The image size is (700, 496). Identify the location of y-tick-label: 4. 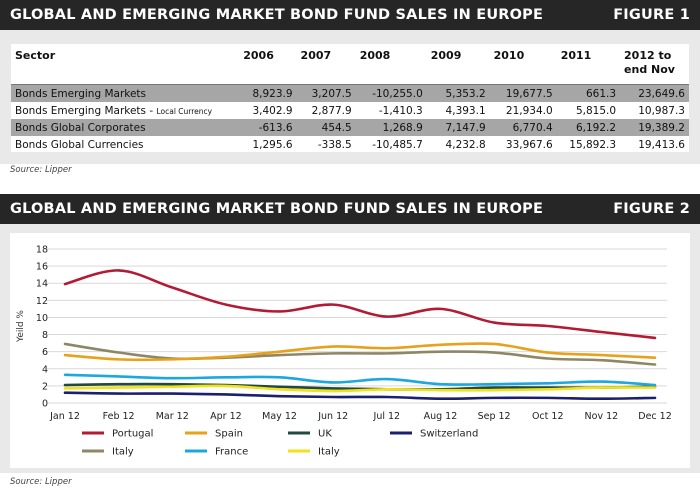
(45, 369).